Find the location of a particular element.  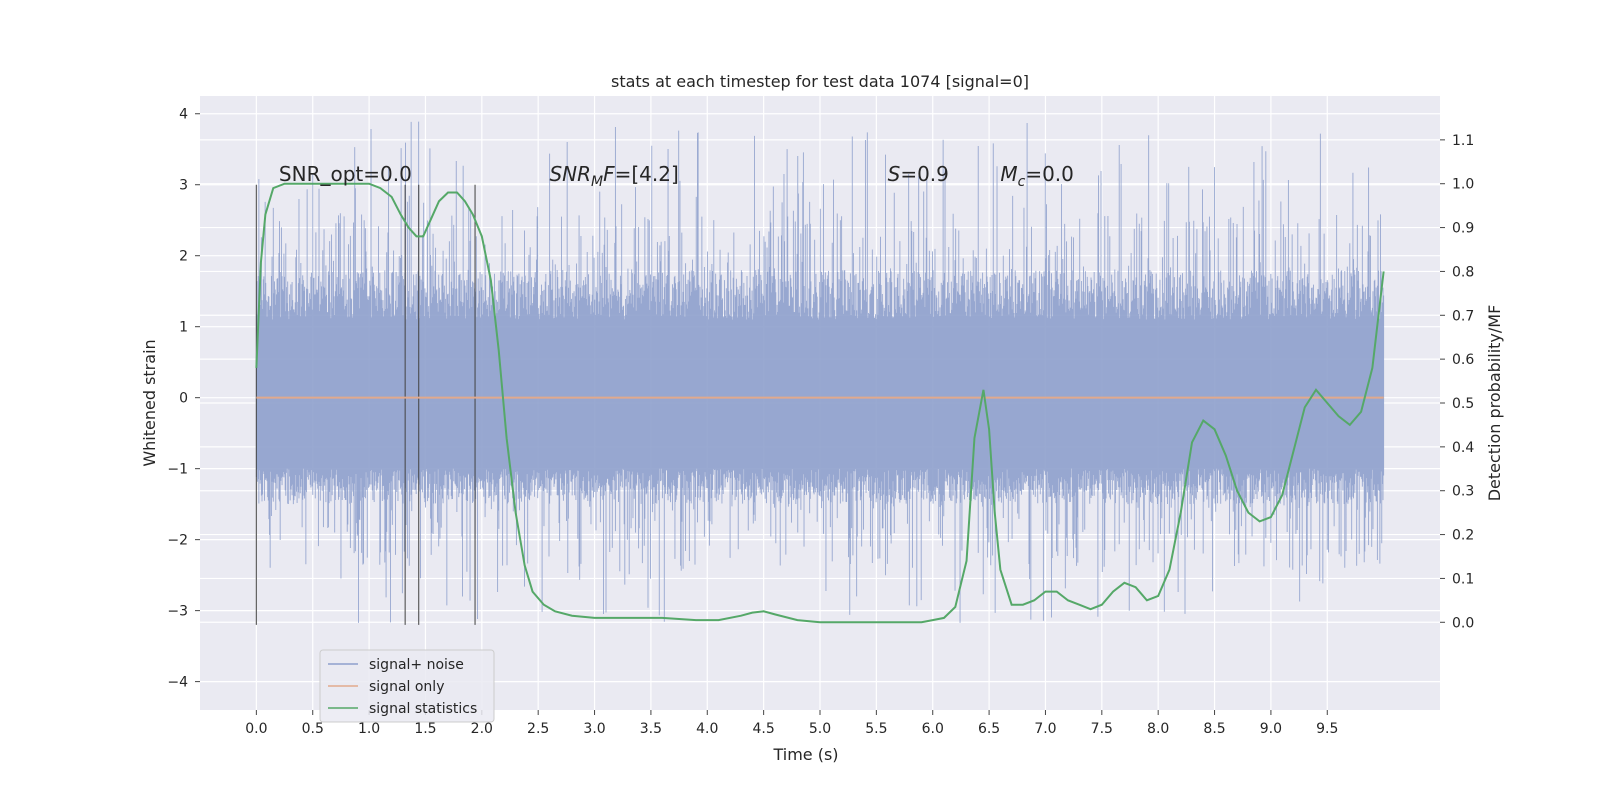

annotation: Mc=0.0 is located at coordinates (1037, 176).